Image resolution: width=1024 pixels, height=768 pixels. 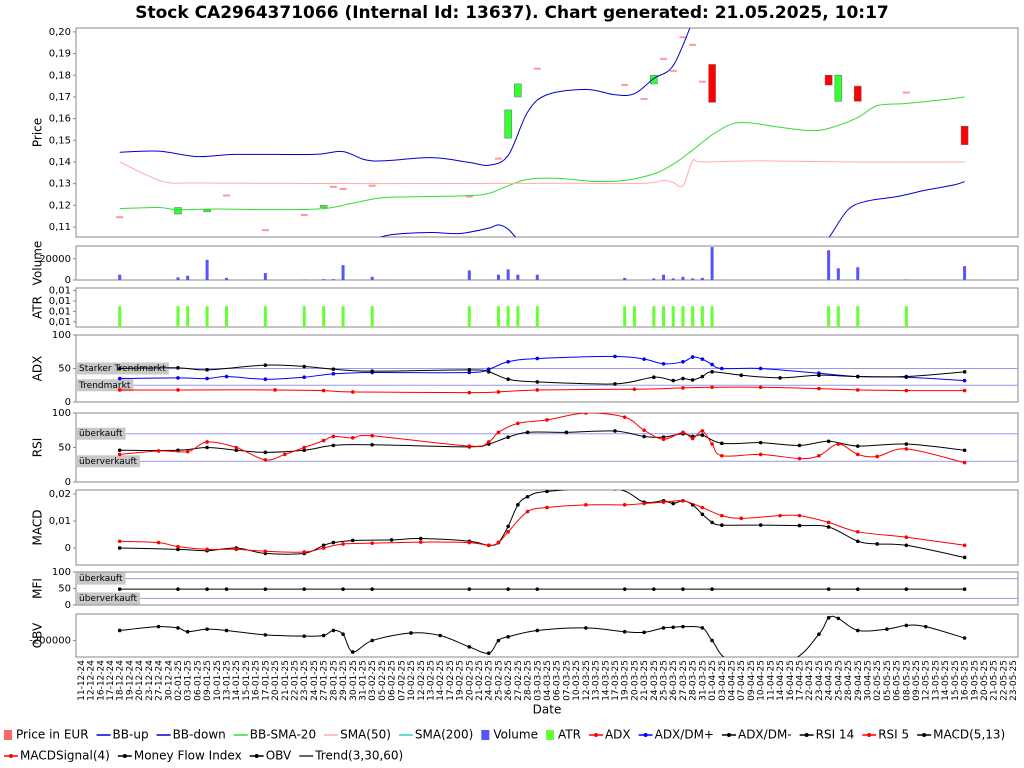 I want to click on x-tick-label: 29-04-25, so click(x=859, y=680).